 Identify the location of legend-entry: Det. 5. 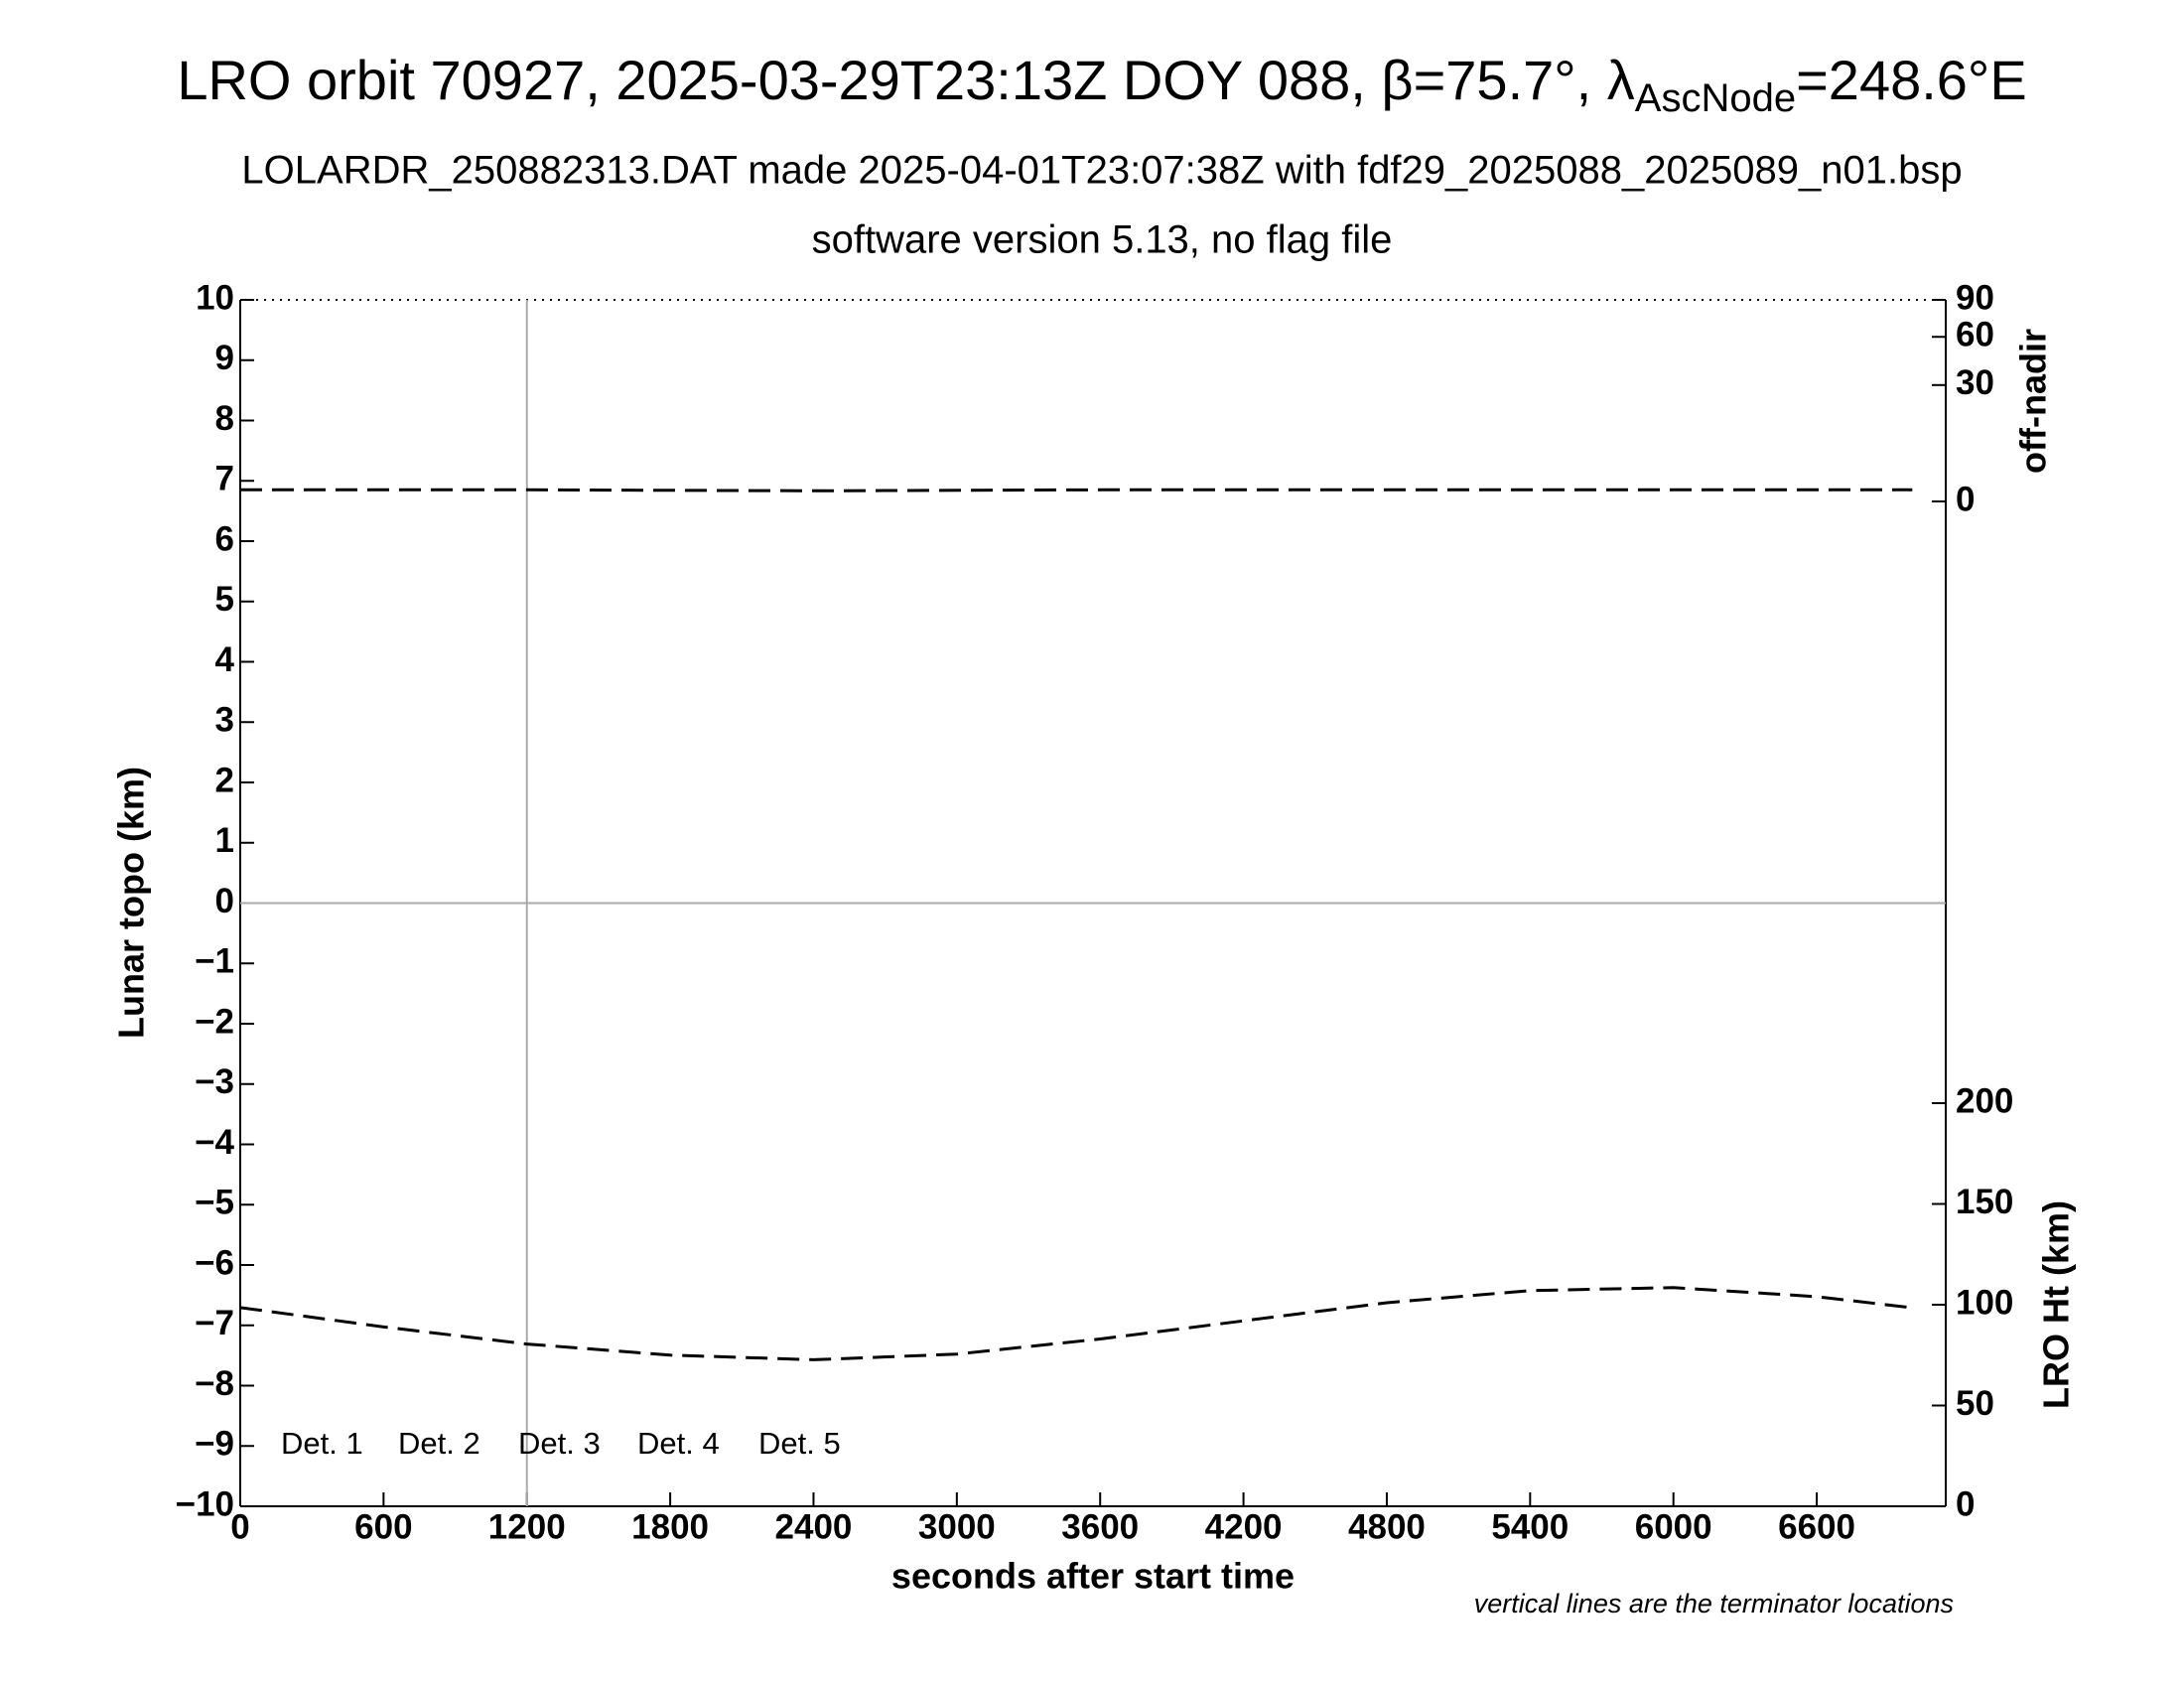
(799, 1443).